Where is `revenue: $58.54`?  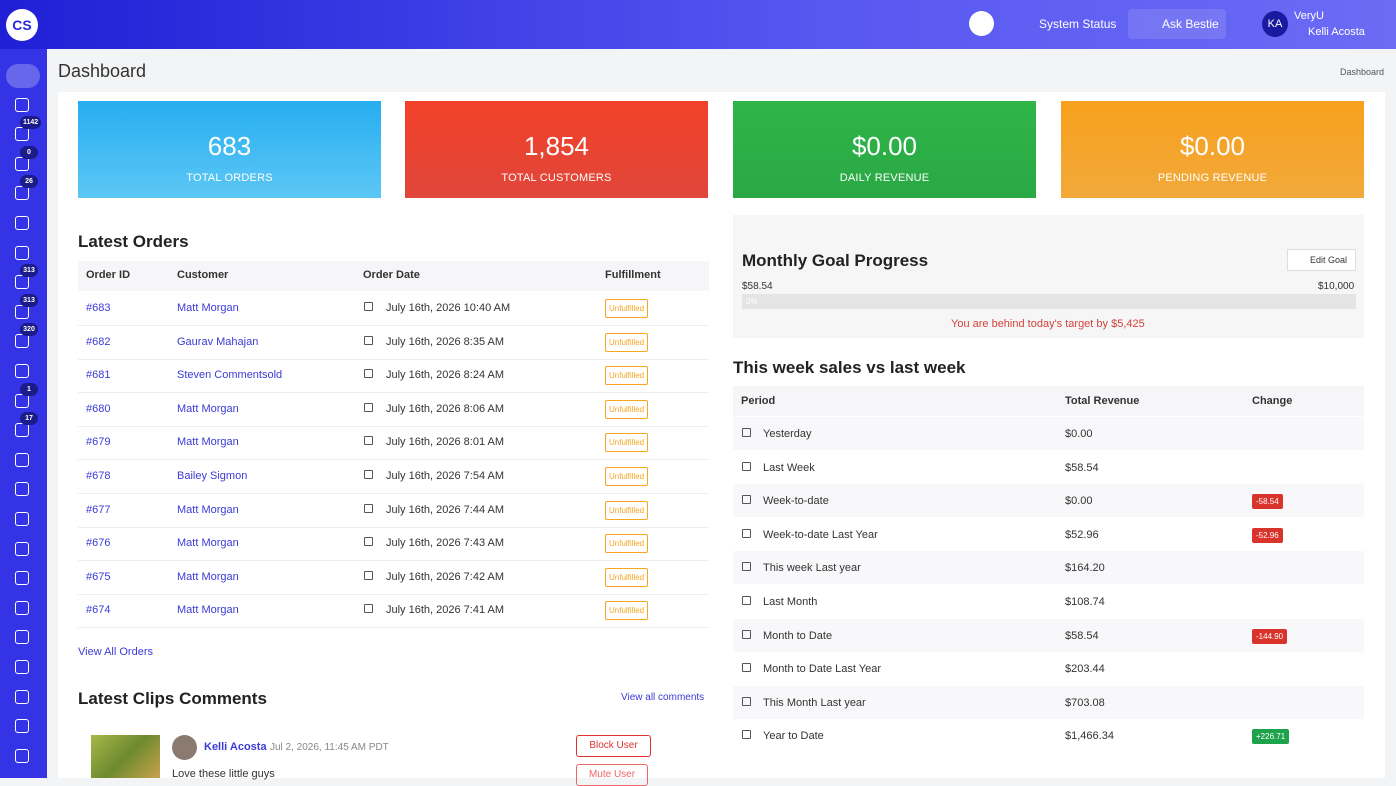
revenue: $58.54 is located at coordinates (1082, 635).